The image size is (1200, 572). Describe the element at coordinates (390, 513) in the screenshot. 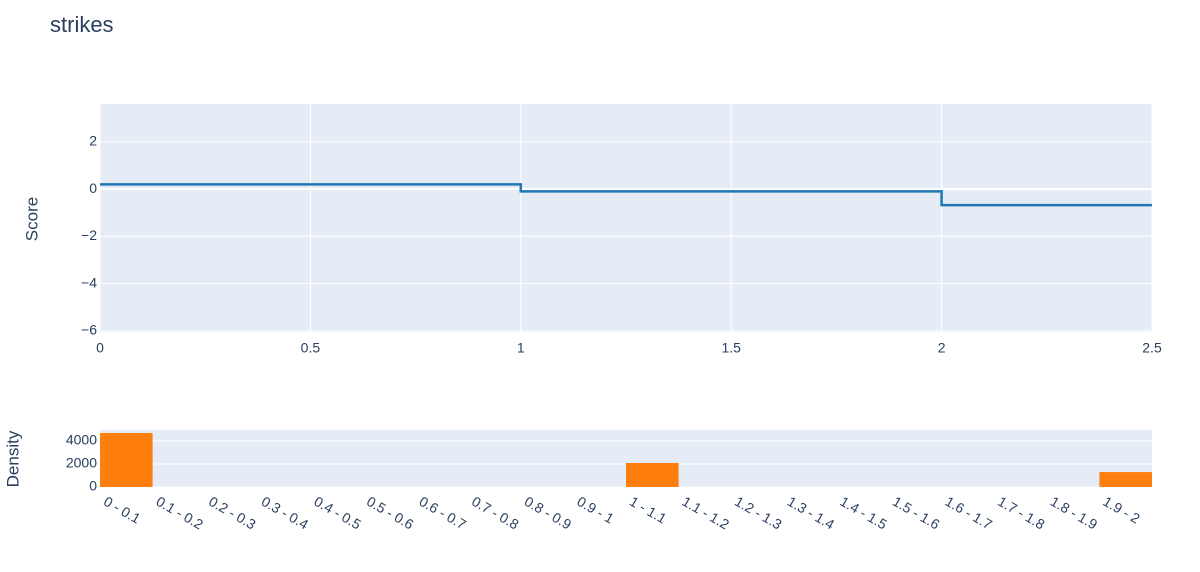

I see `x-tick-label: 0.5 - 0.6` at that location.